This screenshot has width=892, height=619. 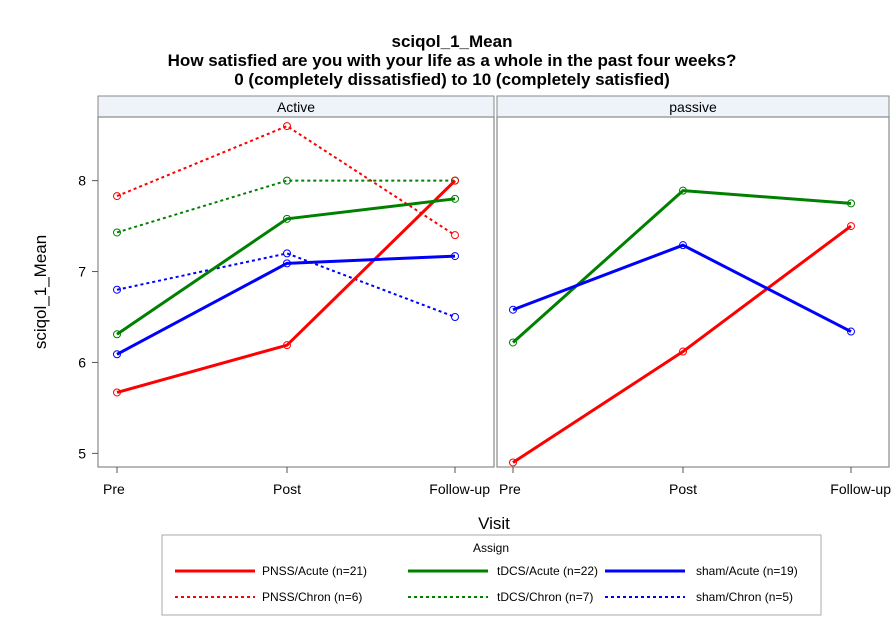 What do you see at coordinates (851, 226) in the screenshot?
I see `data-point-passive-pnss-acute-n-21-follow-up` at bounding box center [851, 226].